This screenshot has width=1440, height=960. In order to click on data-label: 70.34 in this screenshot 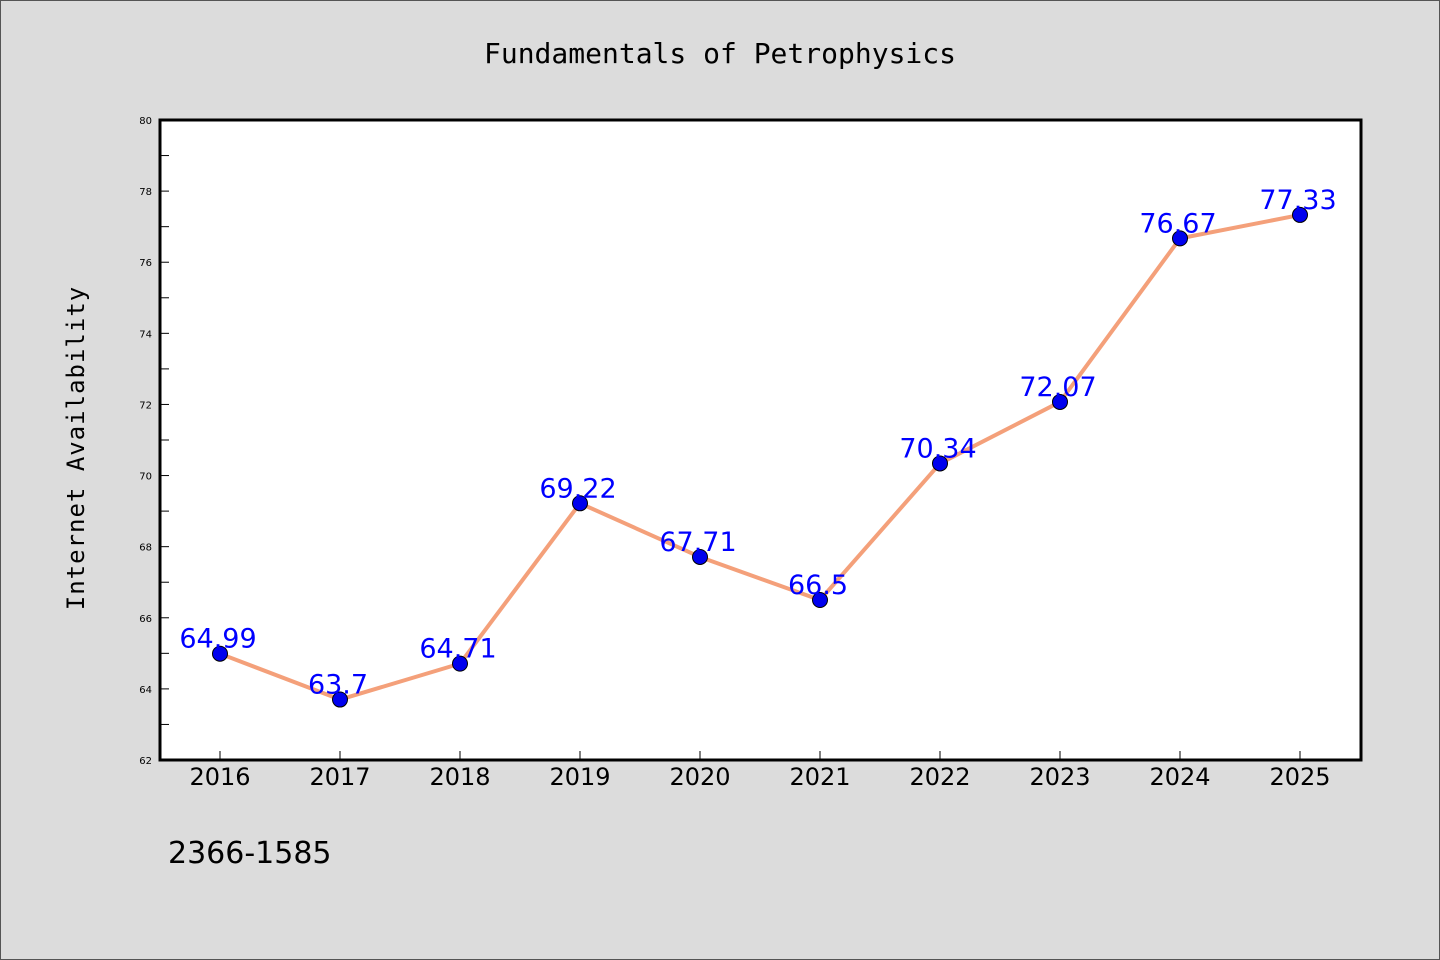, I will do `click(937, 448)`.